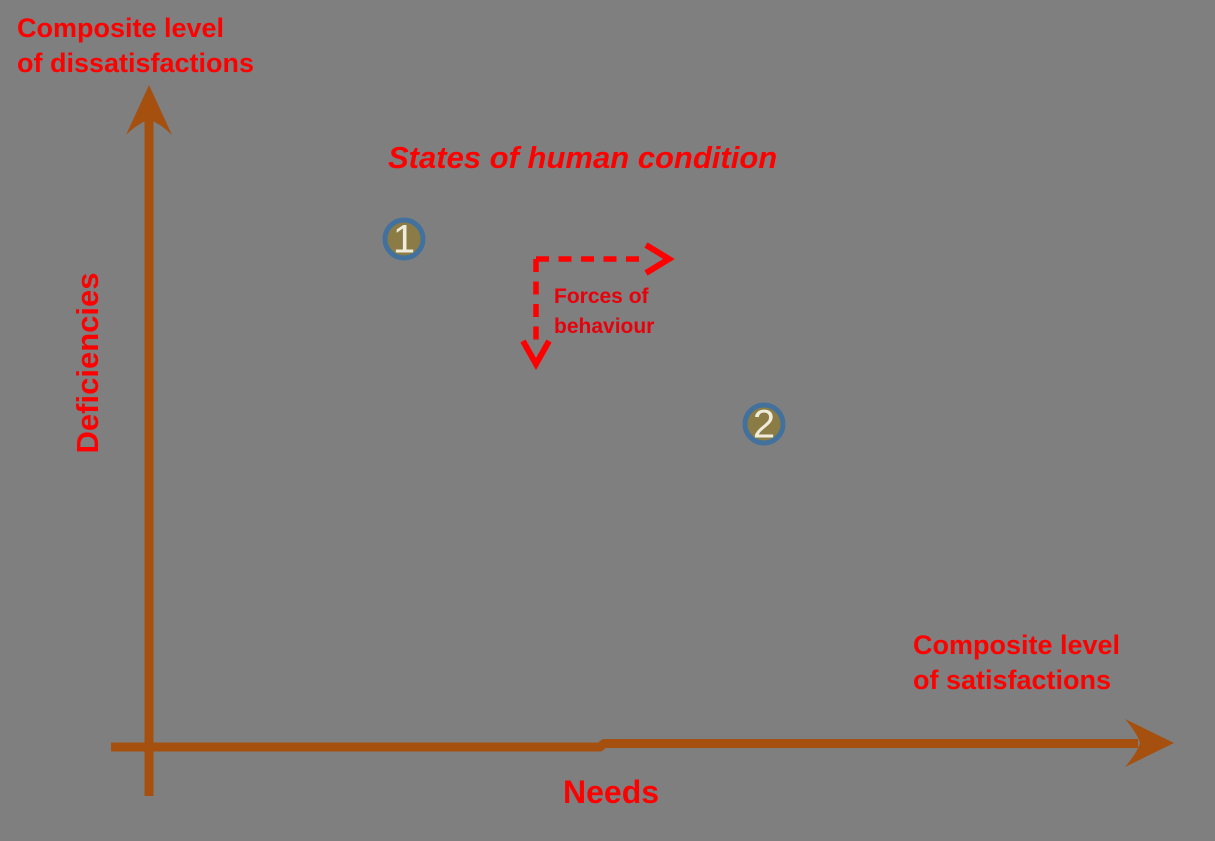 This screenshot has width=1215, height=841. Describe the element at coordinates (536, 355) in the screenshot. I see `forces-arrowhead-down` at that location.